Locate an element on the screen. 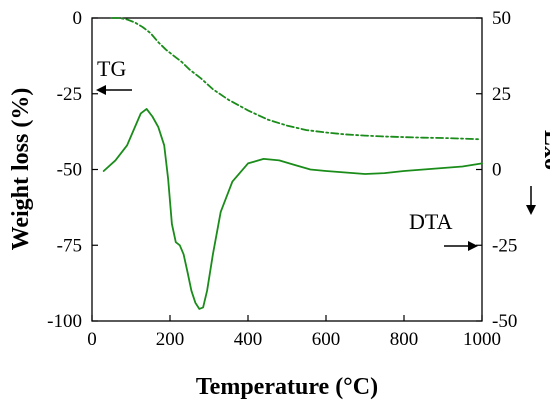 This screenshot has width=550, height=411. y-right-axis-ticks: 50 25 0 -25 -50 is located at coordinates (496, 170).